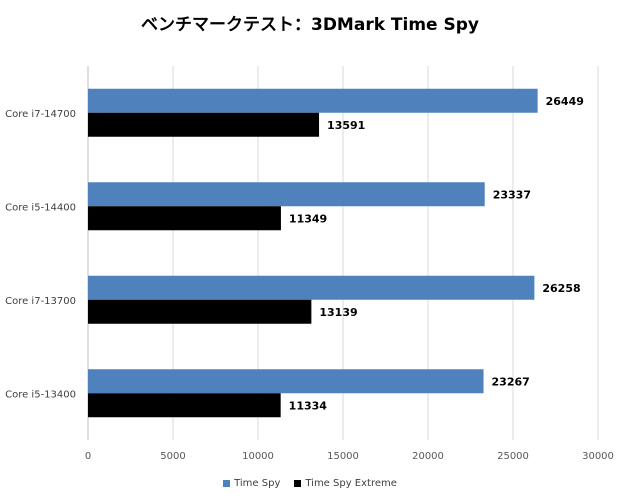 This screenshot has height=500, width=620. I want to click on x-tick-label: 10000, so click(258, 456).